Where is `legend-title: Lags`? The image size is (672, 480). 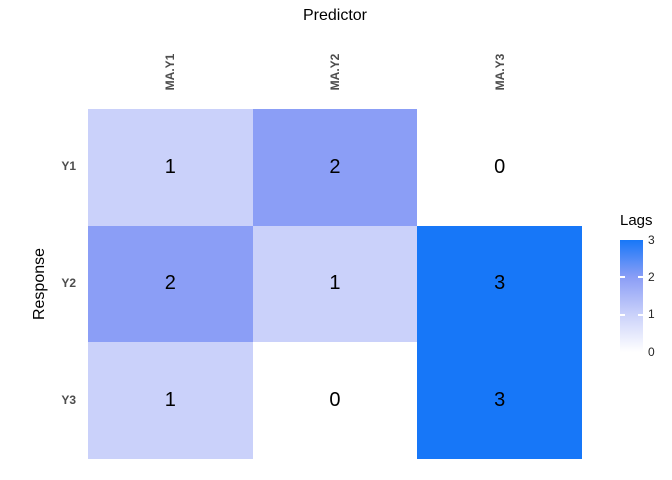
legend-title: Lags is located at coordinates (636, 220).